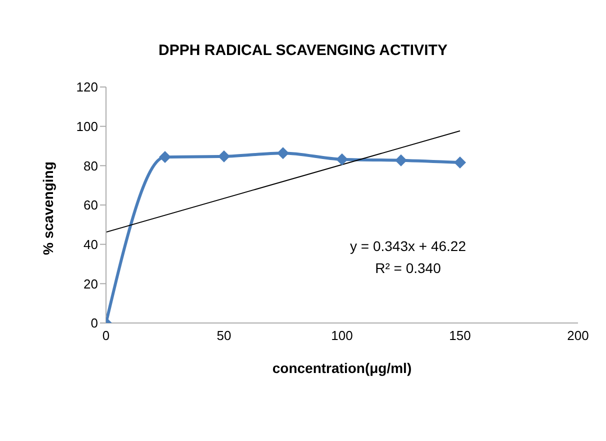  I want to click on x-tick-label: 200, so click(578, 336).